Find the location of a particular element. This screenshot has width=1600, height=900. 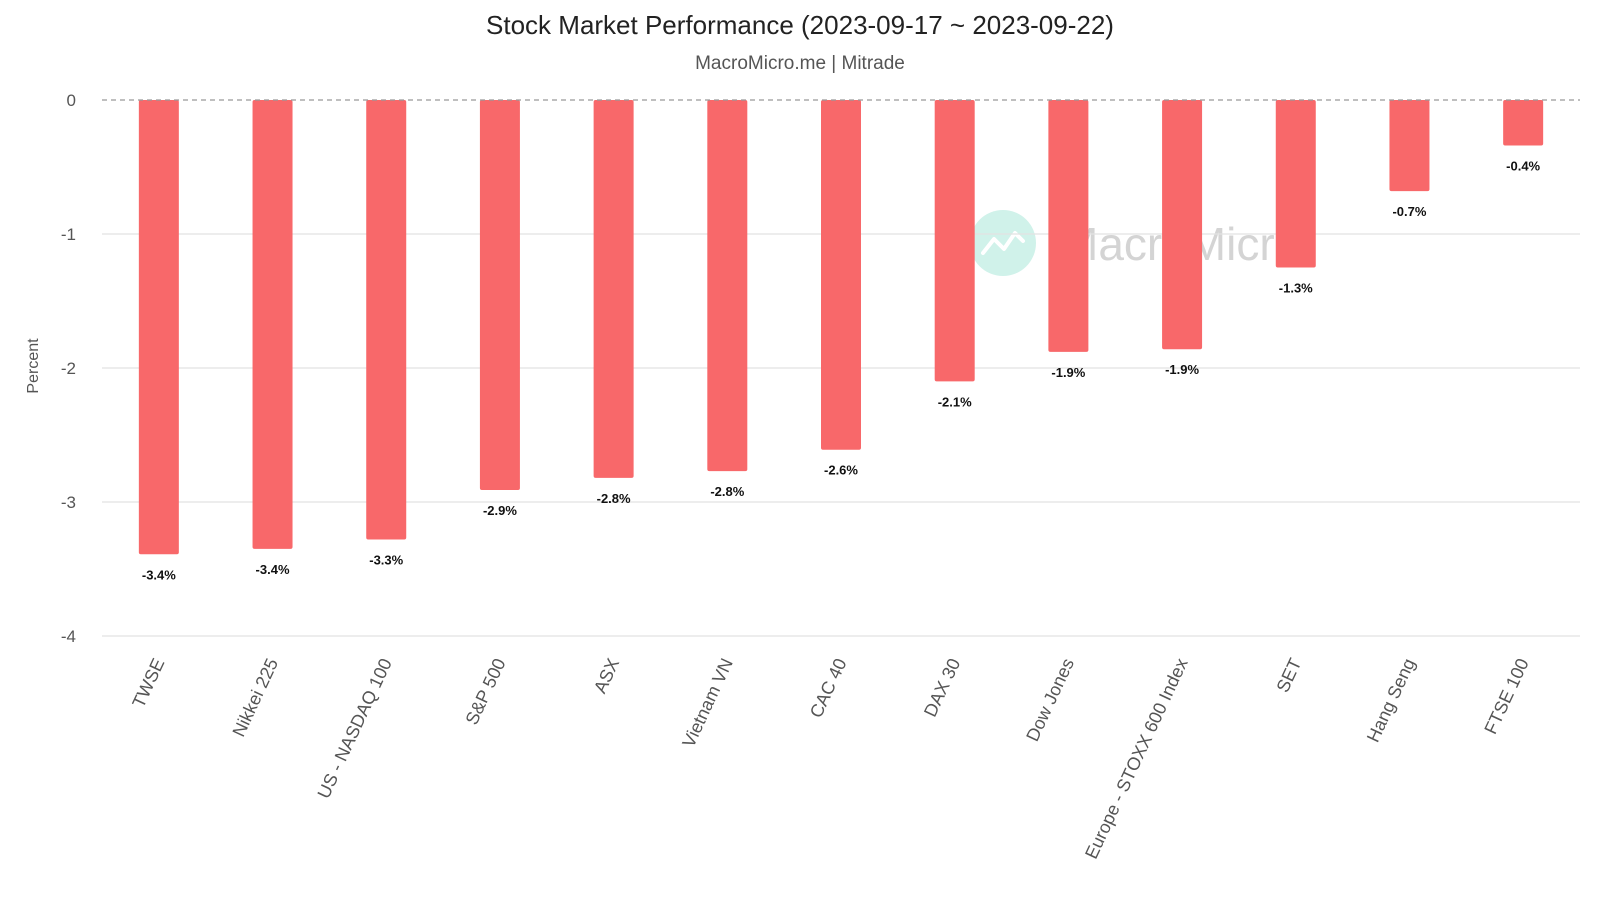

y-tick-label: 0 is located at coordinates (71, 100).